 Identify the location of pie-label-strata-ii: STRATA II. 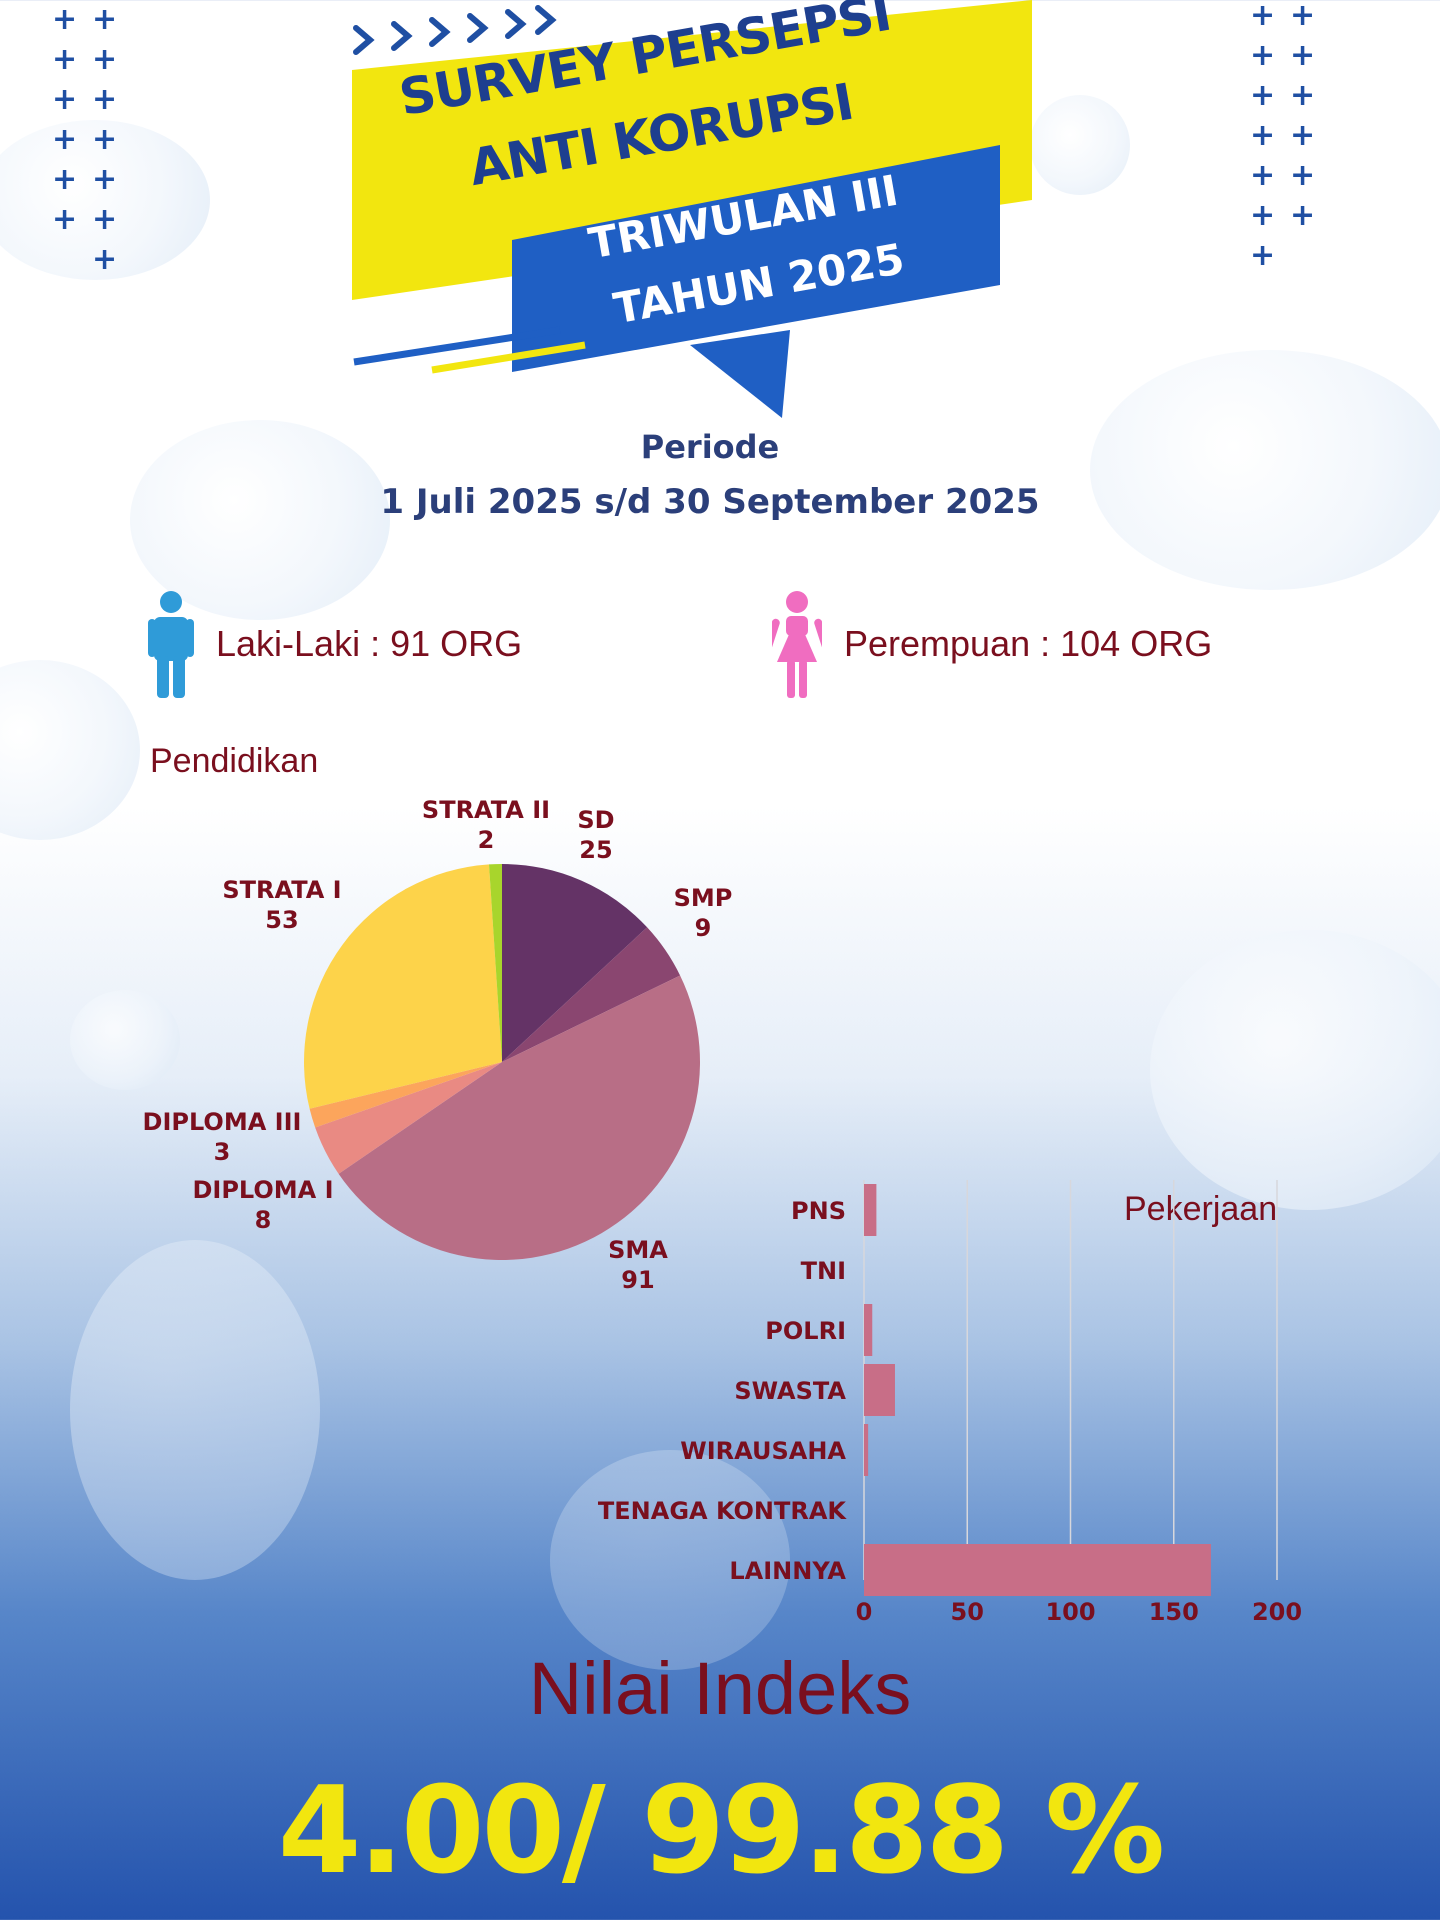
(486, 810).